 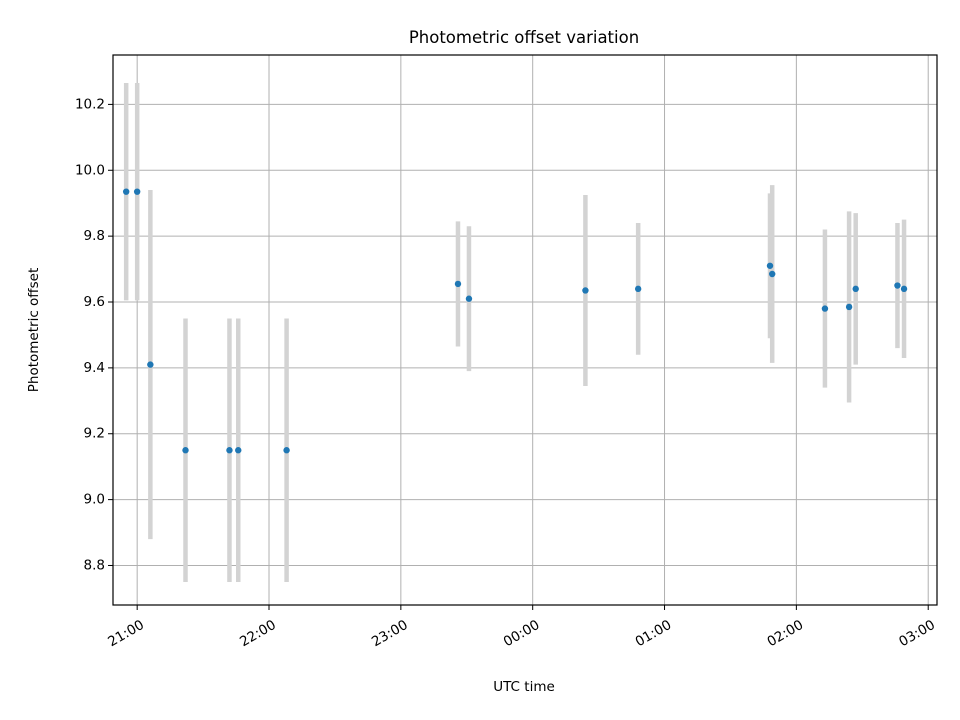 I want to click on x-tick-label: 21:00, so click(x=126, y=633).